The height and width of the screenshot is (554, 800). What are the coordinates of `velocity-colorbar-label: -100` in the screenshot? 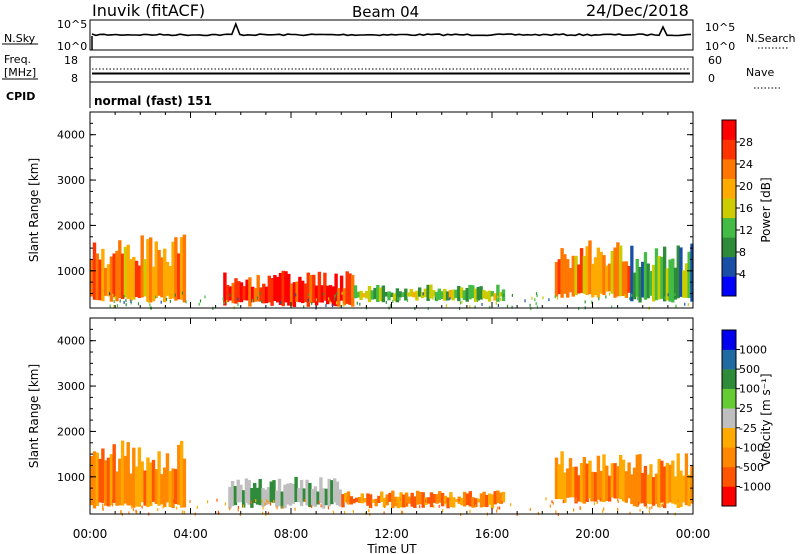 It's located at (751, 447).